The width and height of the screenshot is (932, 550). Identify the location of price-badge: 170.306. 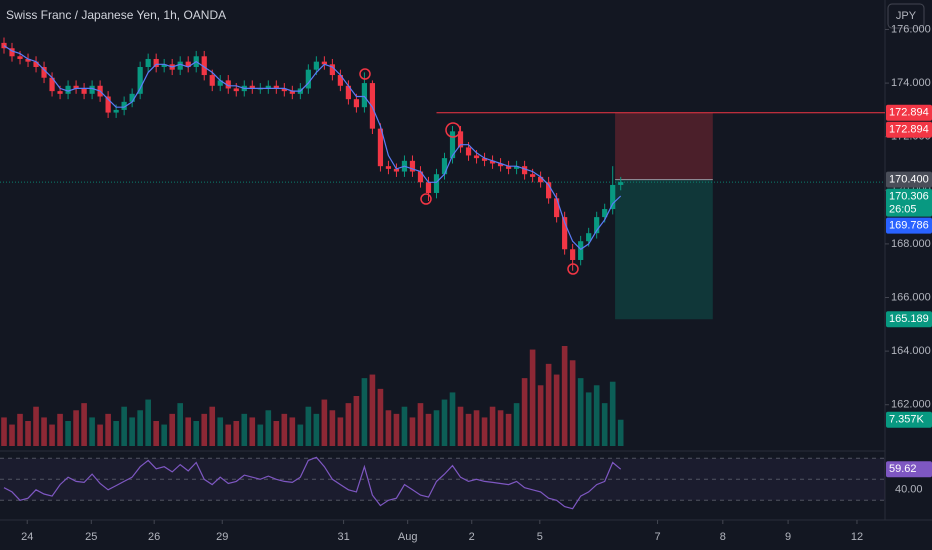
(909, 196).